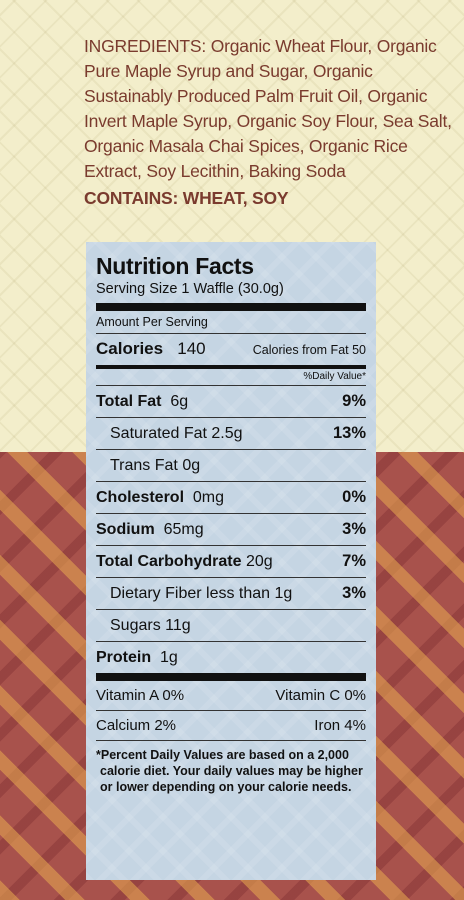  I want to click on nutrient-amount: 0mg, so click(208, 497).